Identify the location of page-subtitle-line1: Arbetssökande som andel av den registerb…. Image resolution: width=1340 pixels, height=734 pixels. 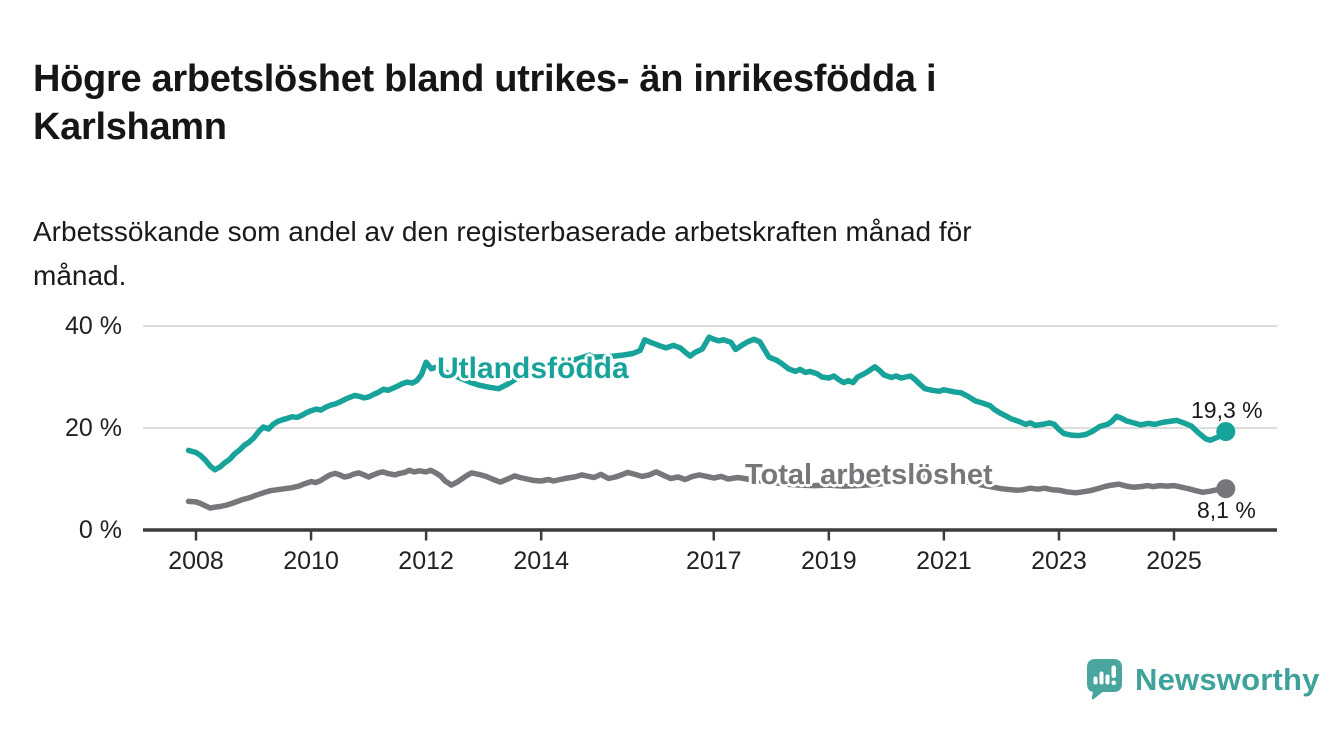
(502, 231).